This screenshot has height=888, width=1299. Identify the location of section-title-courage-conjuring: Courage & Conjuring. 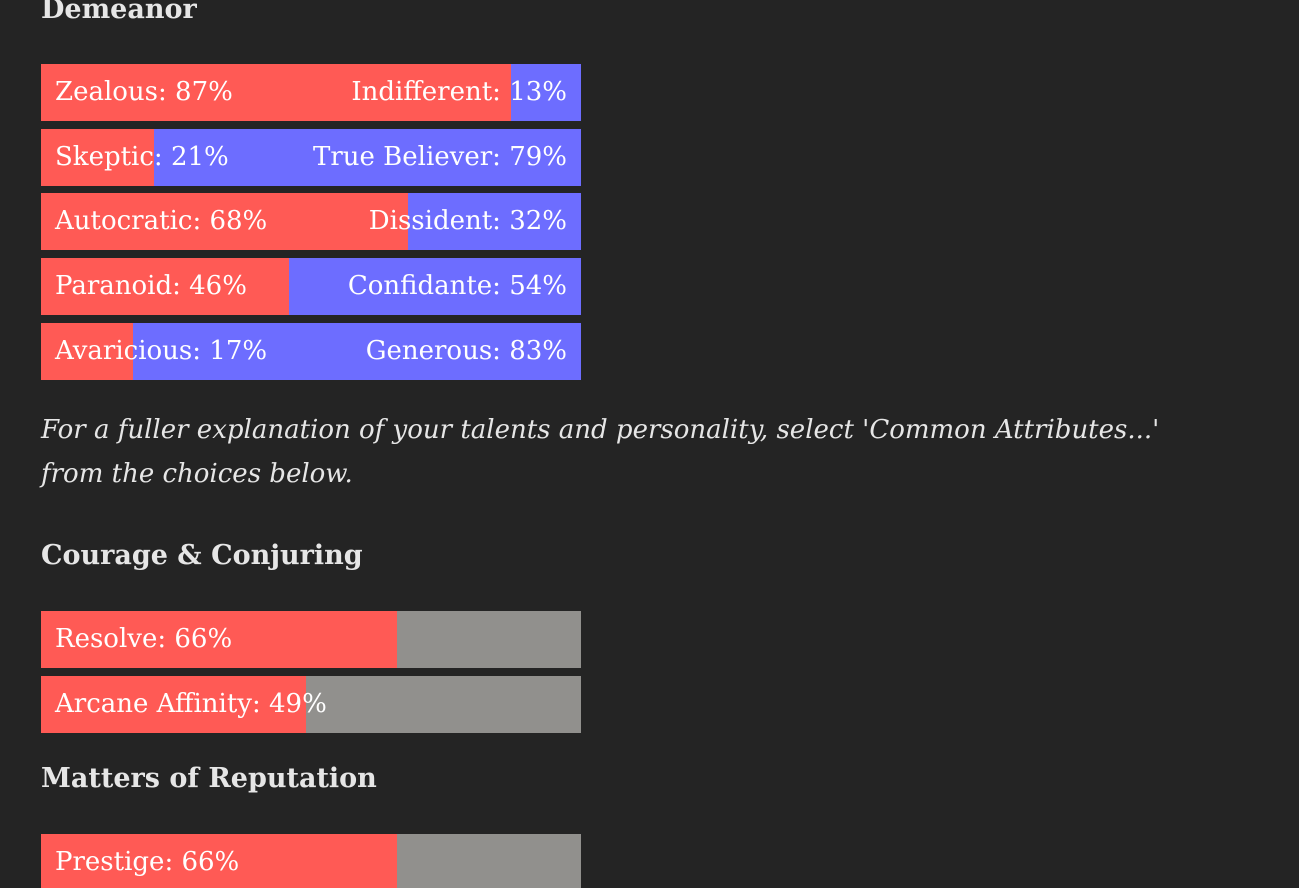
(202, 555).